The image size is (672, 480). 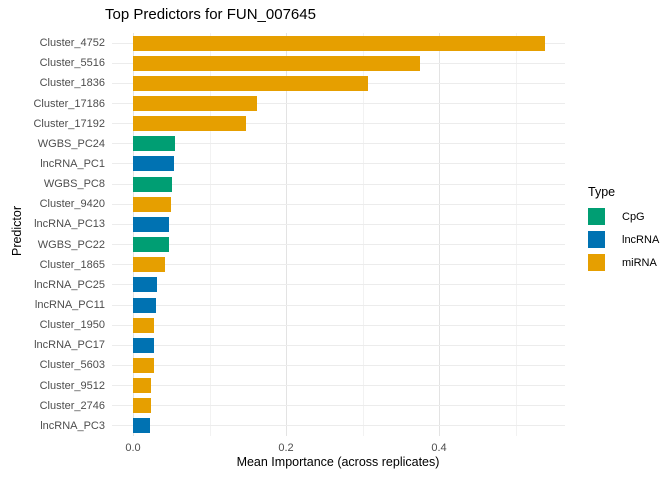 What do you see at coordinates (72, 43) in the screenshot?
I see `y-tick-label: Cluster_4752` at bounding box center [72, 43].